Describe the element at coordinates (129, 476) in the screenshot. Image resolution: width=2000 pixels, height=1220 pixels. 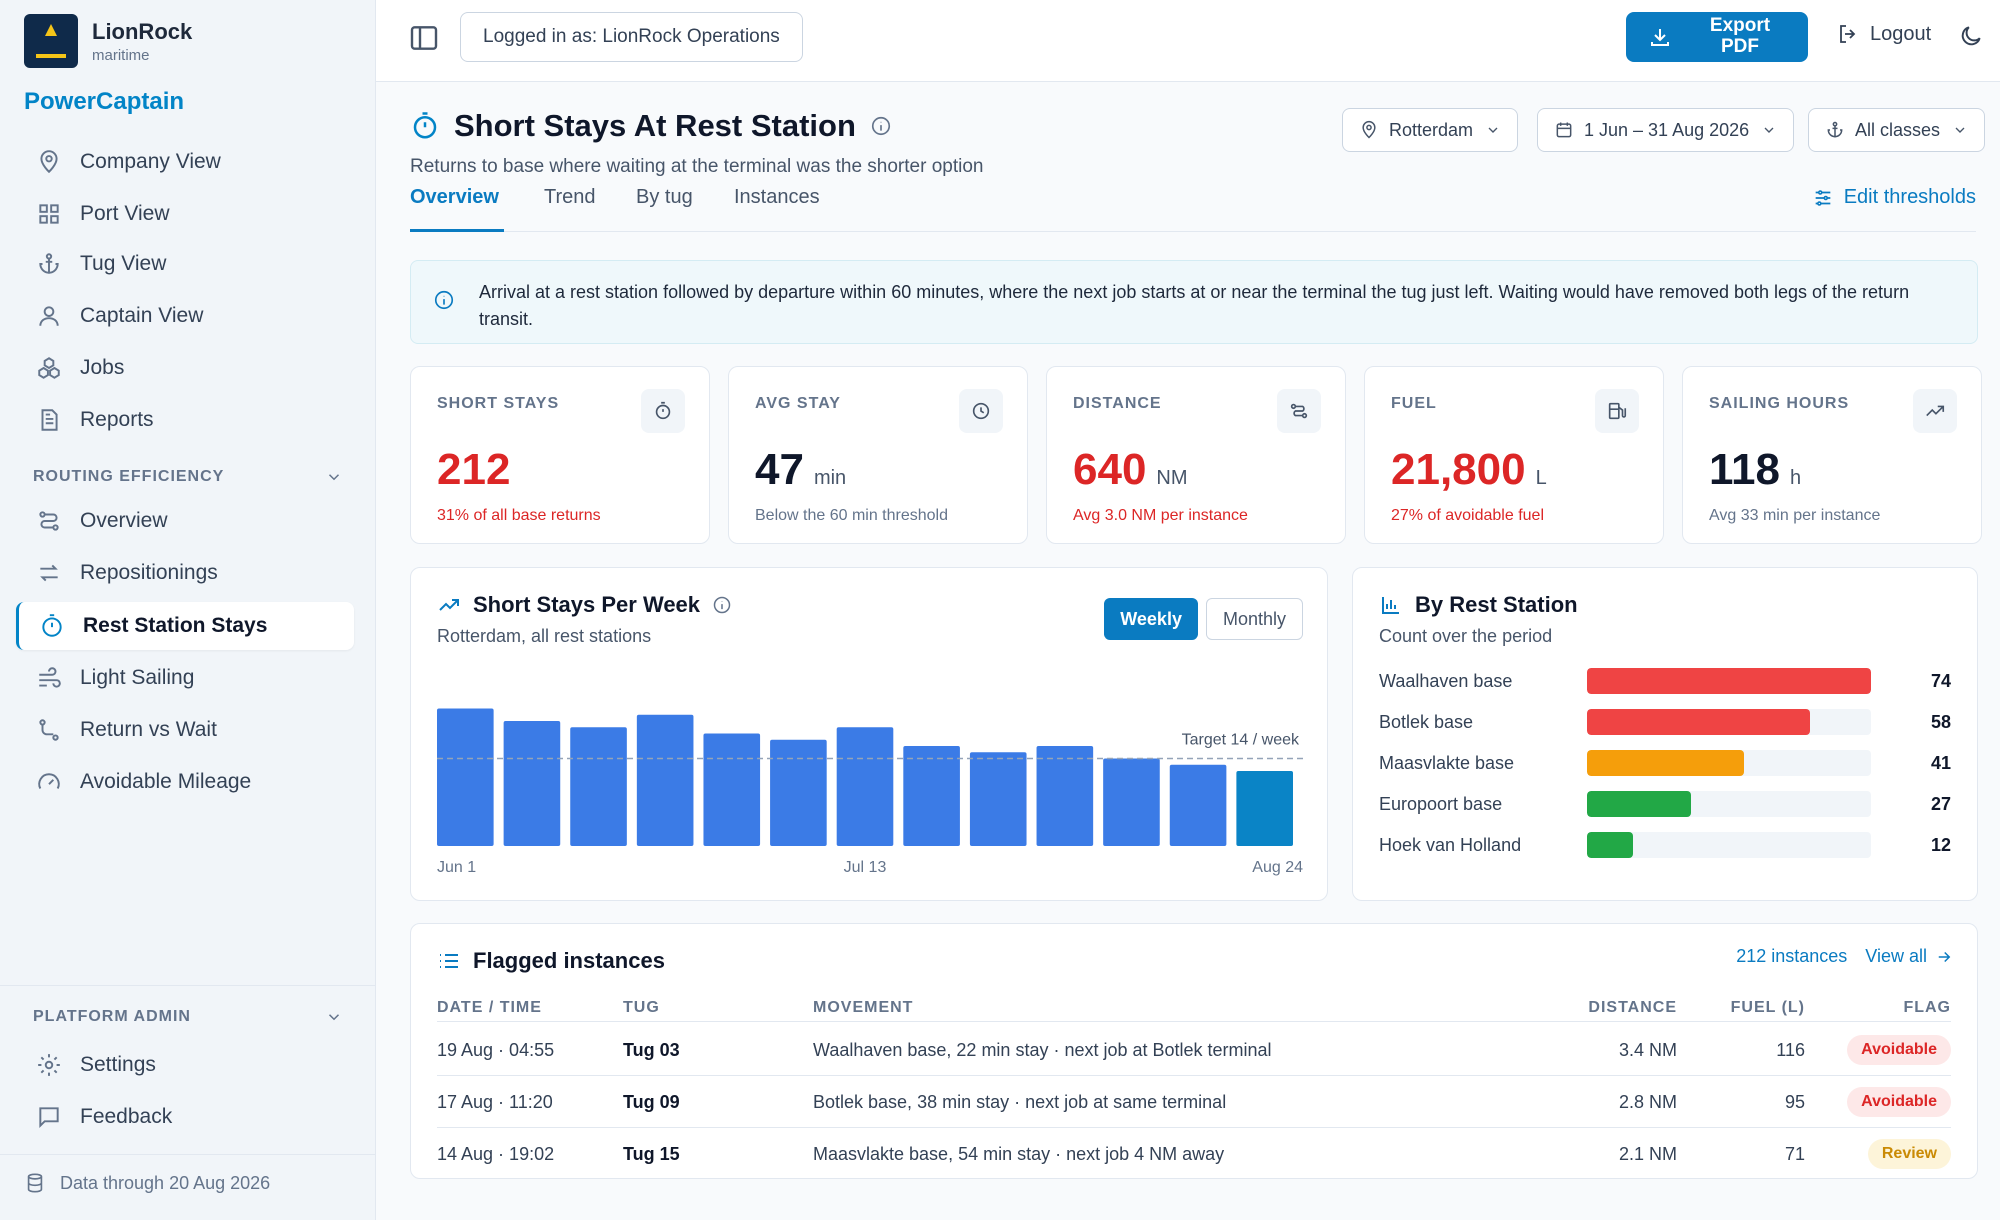
I see `section-label: ROUTING EFFICIENCY` at that location.